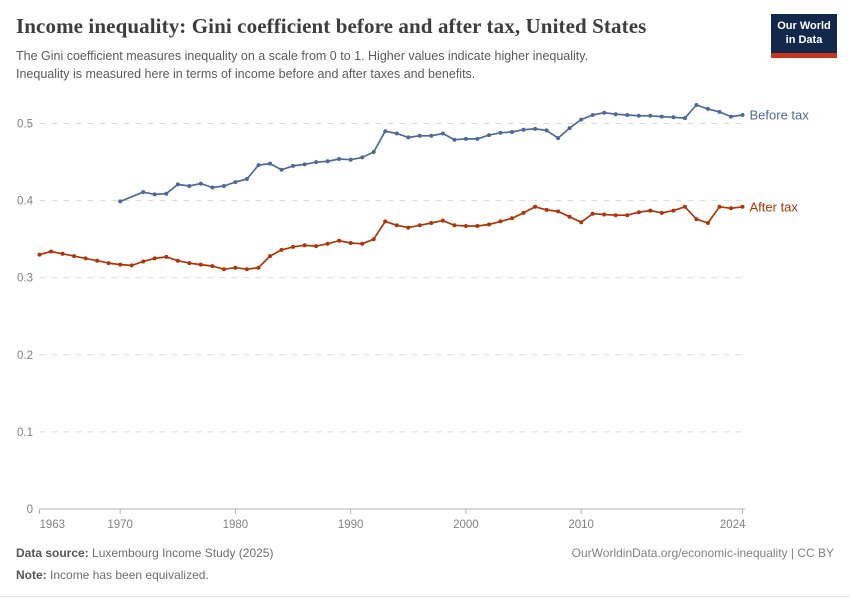 Image resolution: width=850 pixels, height=600 pixels. What do you see at coordinates (804, 36) in the screenshot?
I see `owid-logo: Our World in Data` at bounding box center [804, 36].